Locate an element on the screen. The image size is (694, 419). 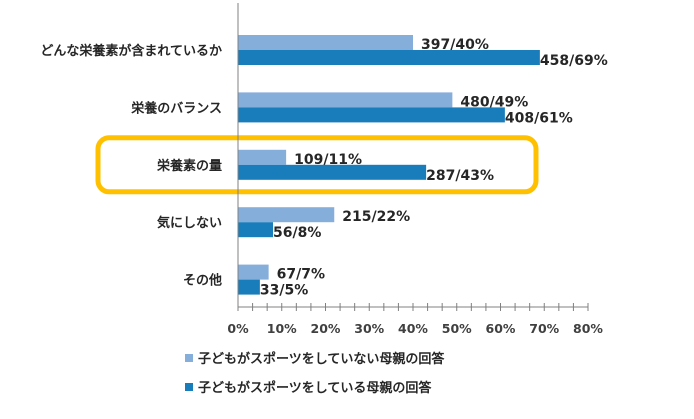
category-label: 栄養のバランス is located at coordinates (176, 108).